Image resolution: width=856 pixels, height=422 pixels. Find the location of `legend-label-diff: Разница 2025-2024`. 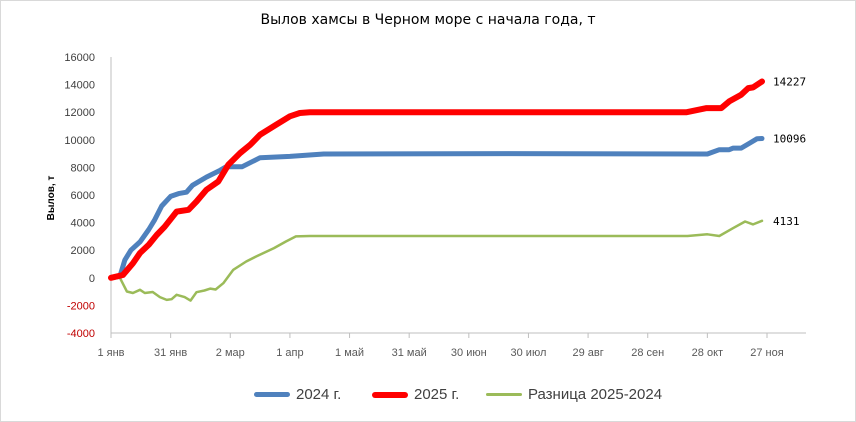

legend-label-diff: Разница 2025-2024 is located at coordinates (595, 394).